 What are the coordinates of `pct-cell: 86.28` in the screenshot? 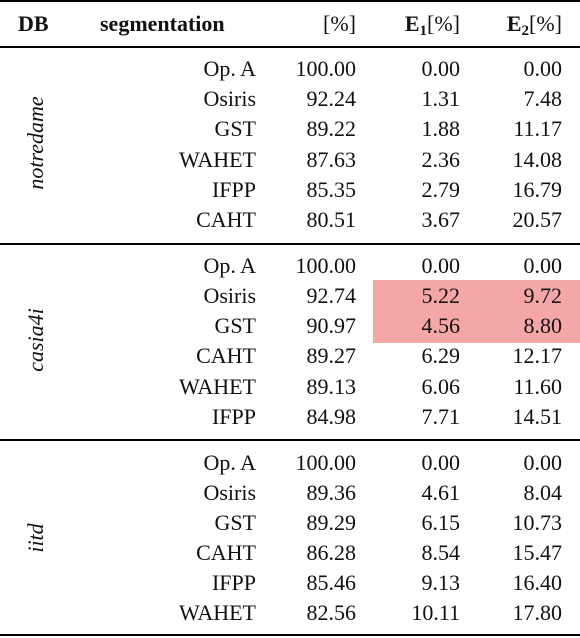 It's located at (331, 552).